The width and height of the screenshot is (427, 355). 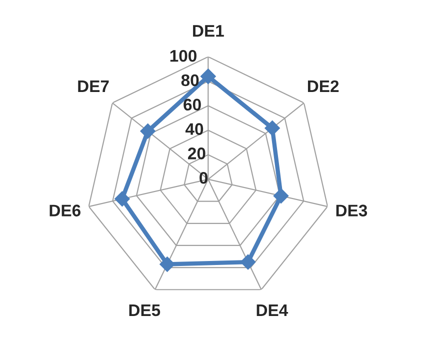 I want to click on y-tick-label: 60, so click(x=192, y=104).